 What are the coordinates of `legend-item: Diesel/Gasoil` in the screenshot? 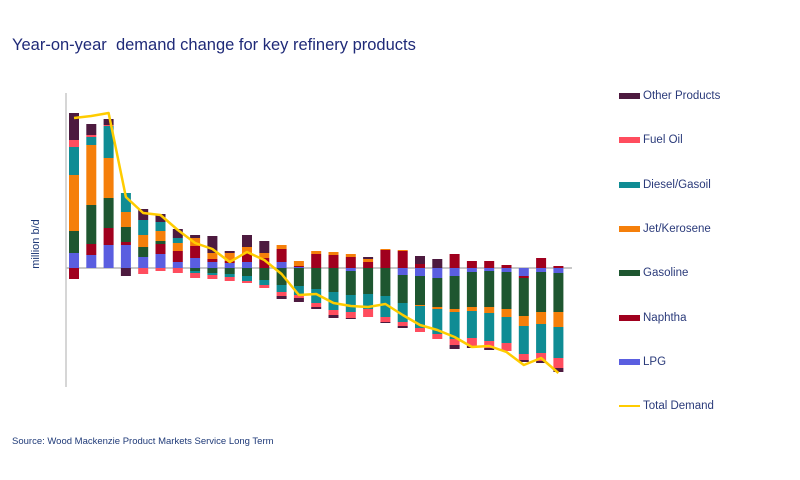 It's located at (665, 185).